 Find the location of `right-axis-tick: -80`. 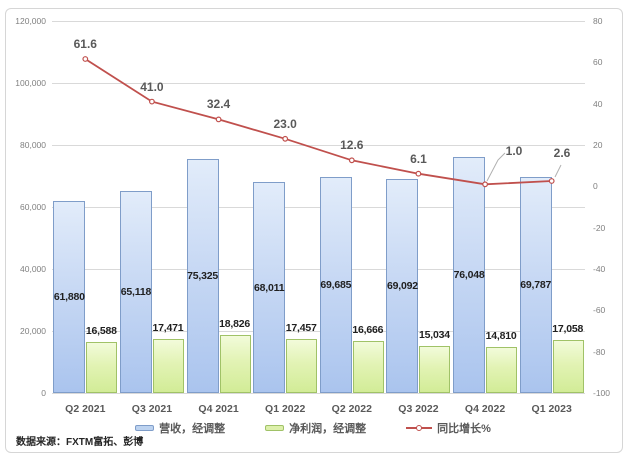

right-axis-tick: -80 is located at coordinates (599, 351).